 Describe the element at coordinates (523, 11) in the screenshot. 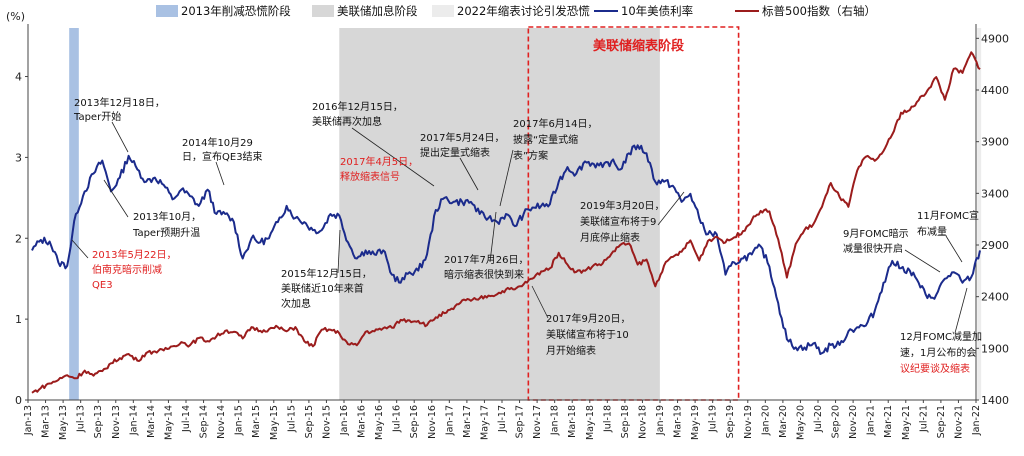

I see `legend-label: 2022年缩表讨论引发恐慌` at that location.